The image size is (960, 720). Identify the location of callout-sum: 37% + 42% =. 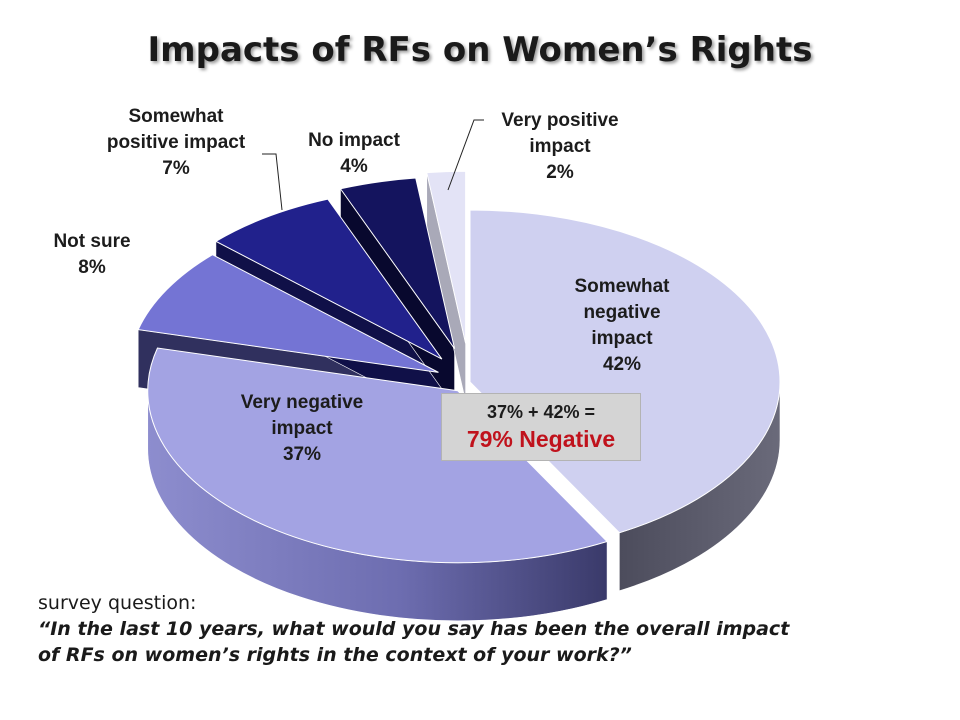
(541, 412).